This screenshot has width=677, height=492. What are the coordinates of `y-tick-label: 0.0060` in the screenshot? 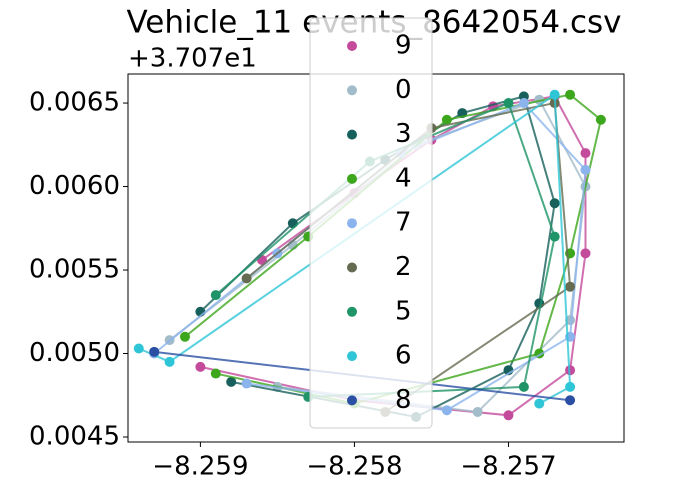 It's located at (74, 186).